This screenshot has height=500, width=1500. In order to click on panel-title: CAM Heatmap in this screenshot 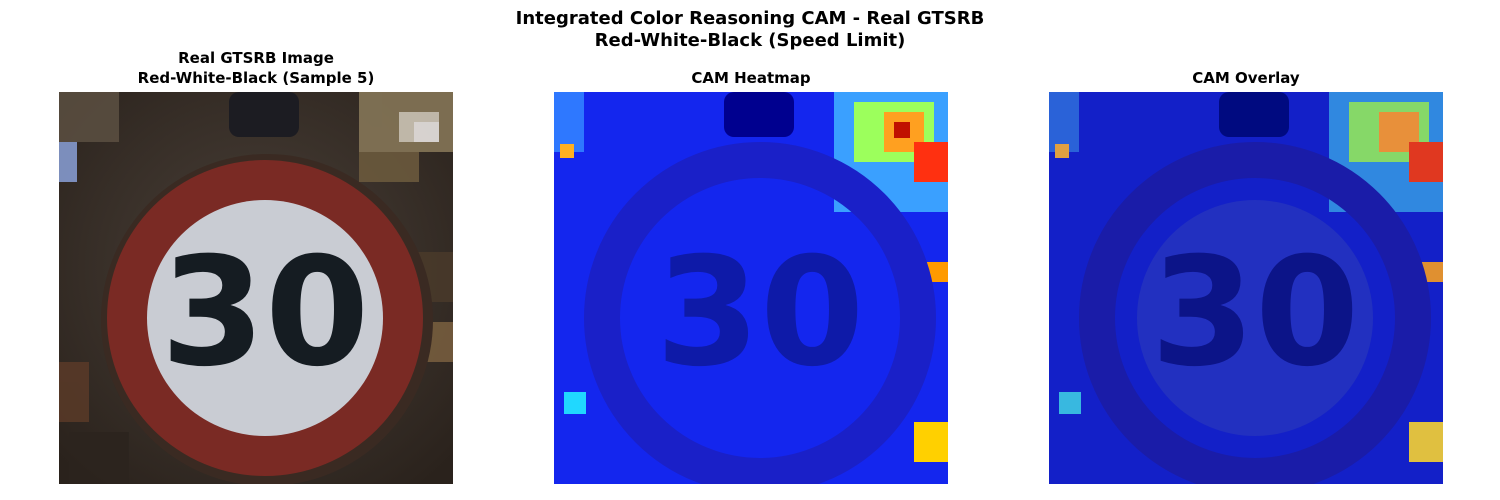, I will do `click(751, 67)`.